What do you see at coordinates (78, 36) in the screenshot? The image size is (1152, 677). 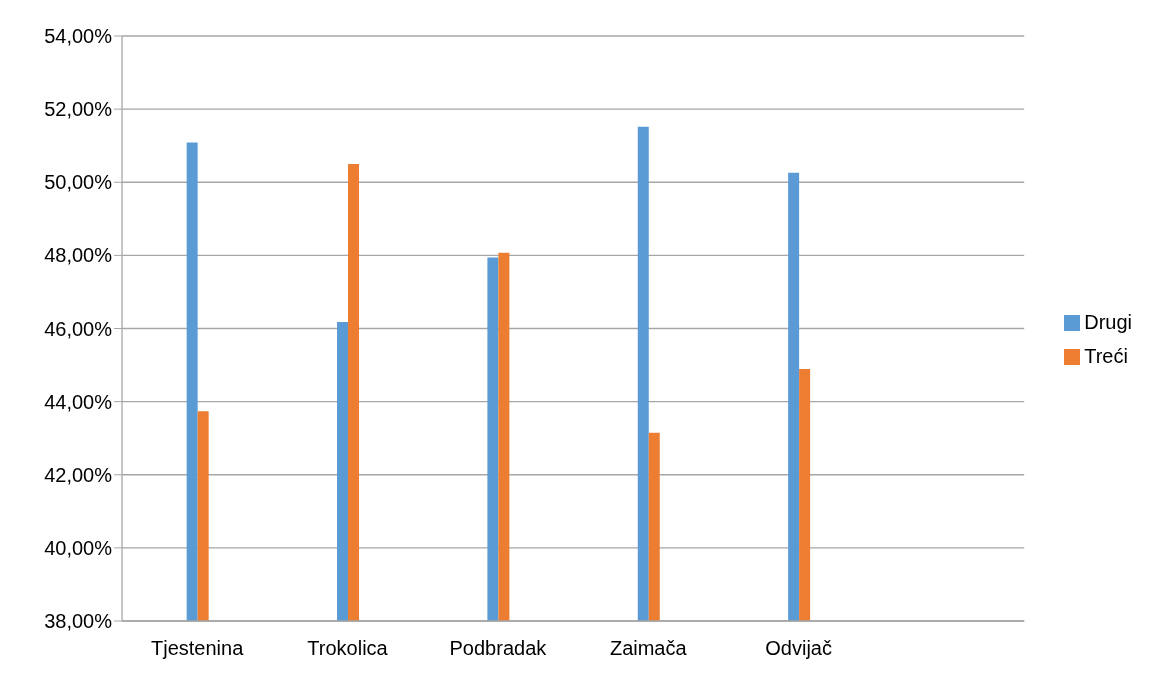 I see `y-tick-label: 54,00%` at bounding box center [78, 36].